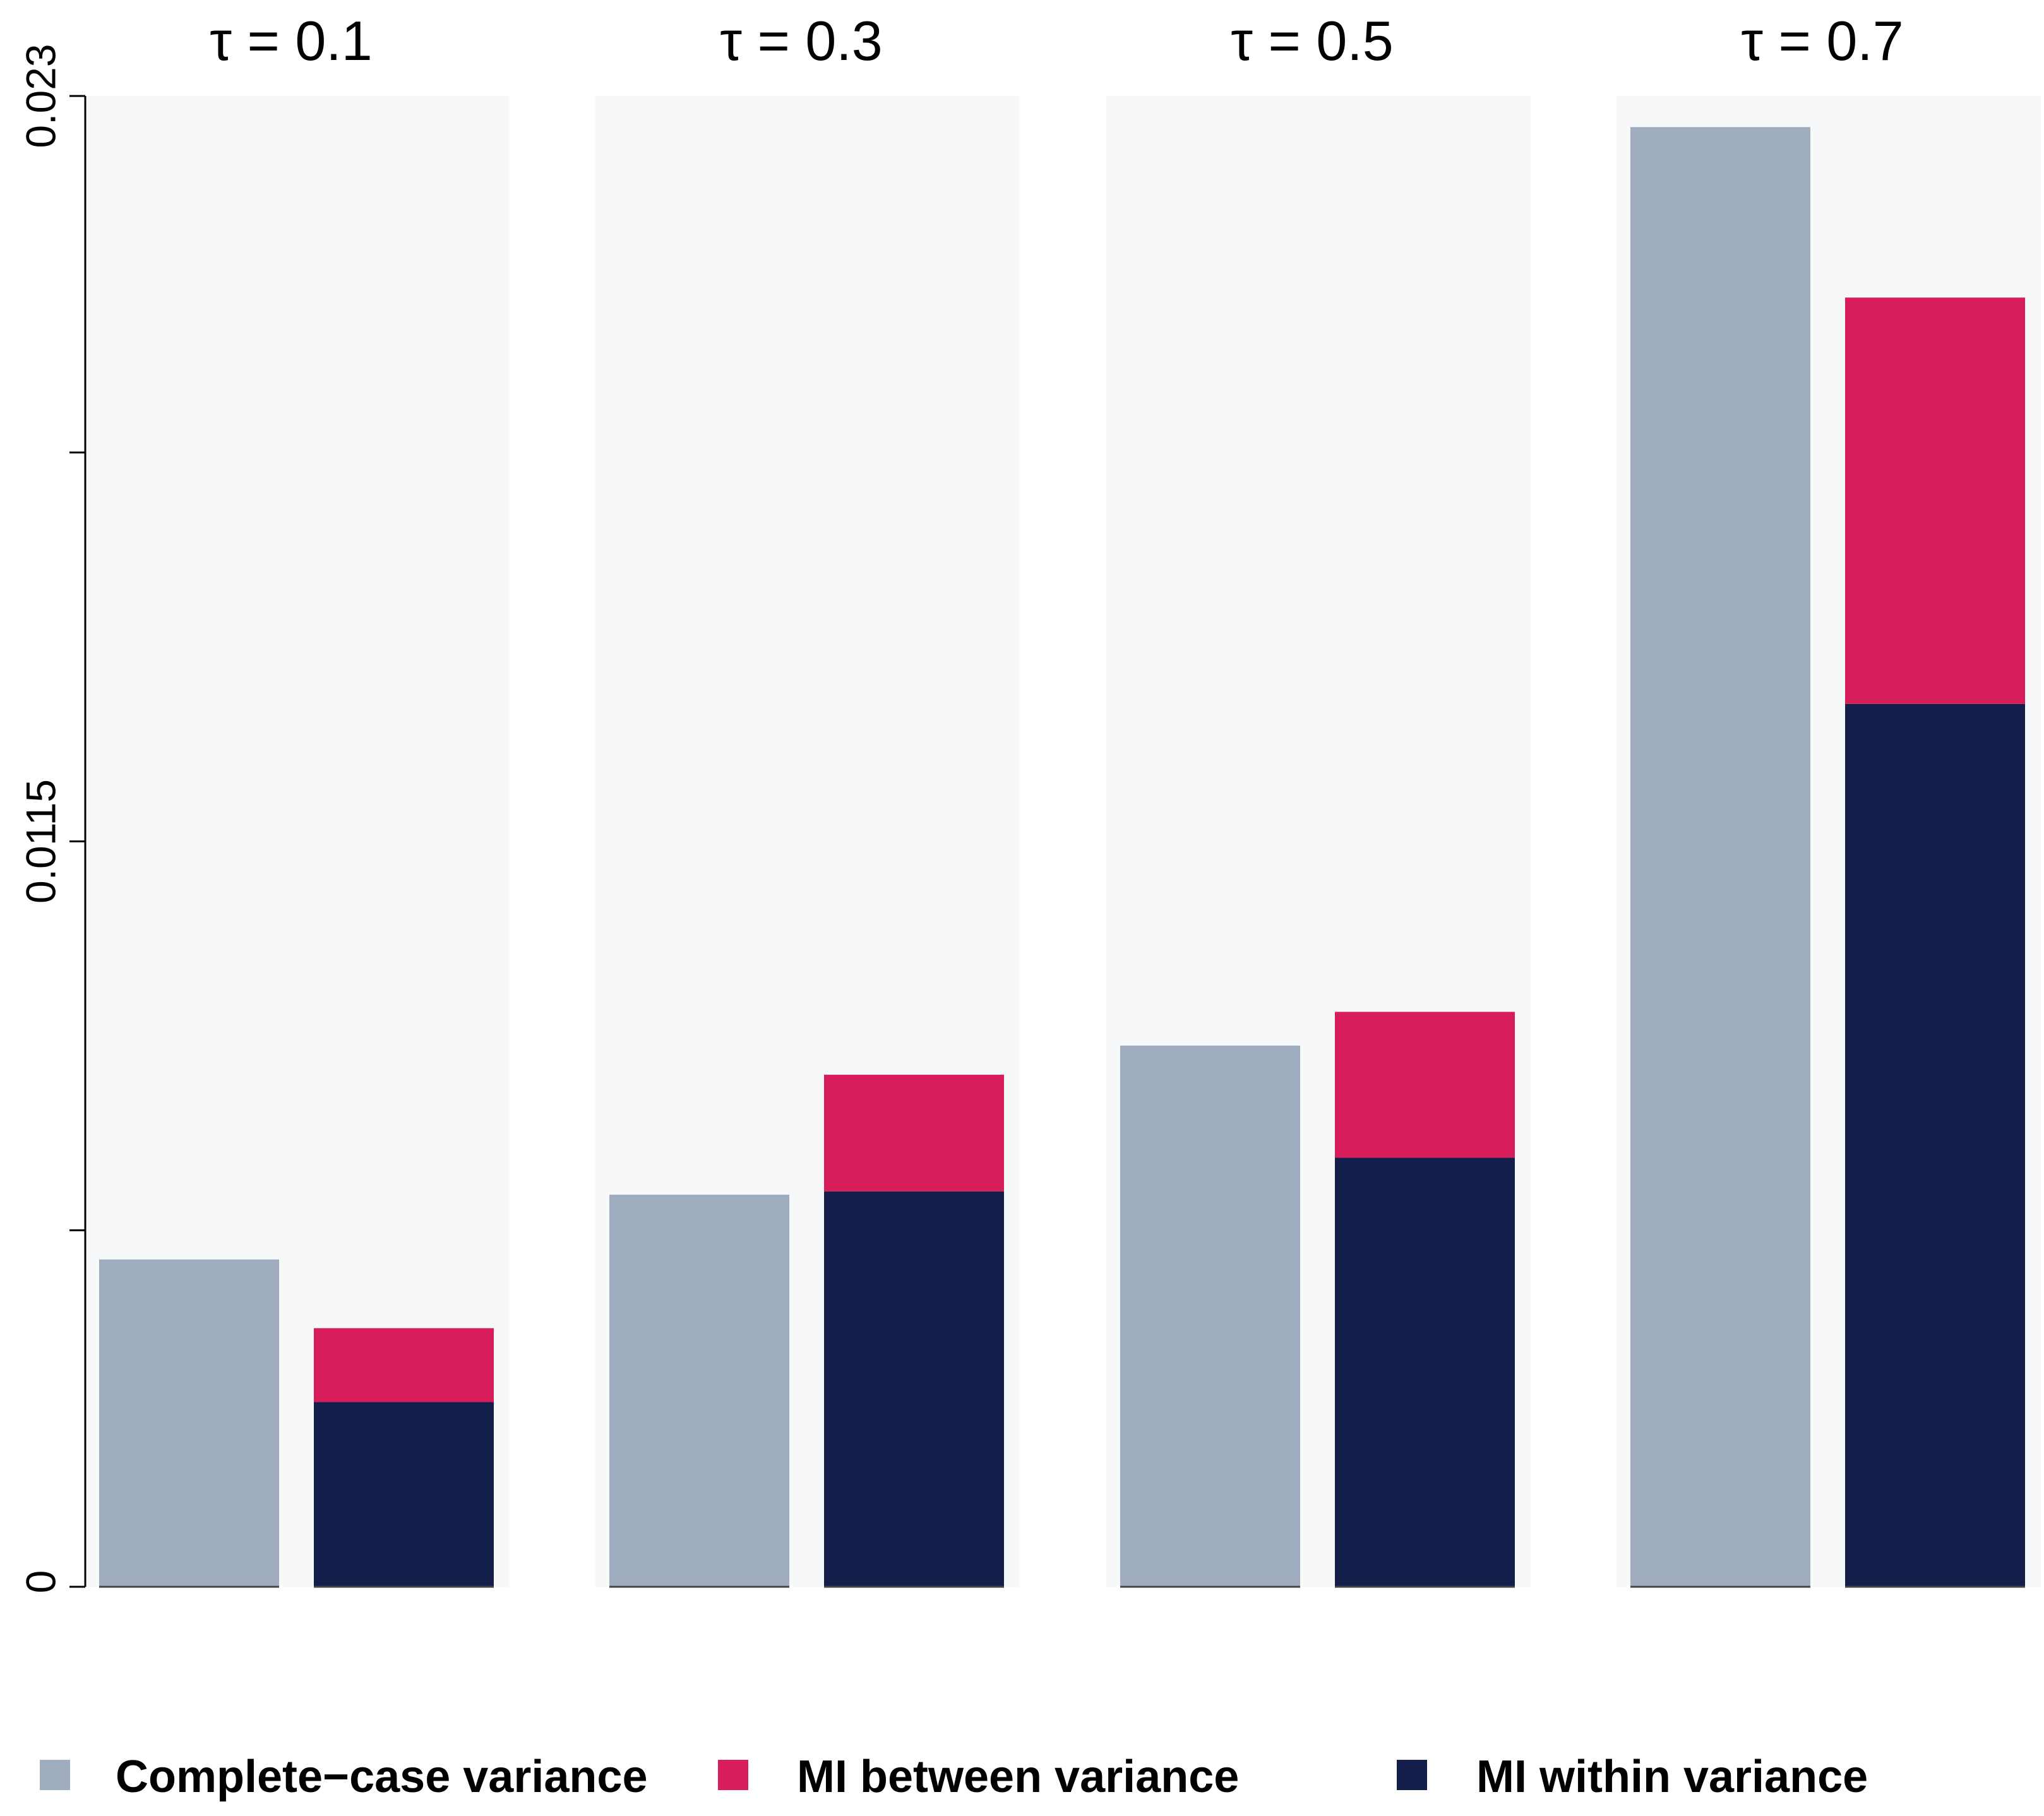  Describe the element at coordinates (41, 1582) in the screenshot. I see `y-tick-label: 0` at that location.